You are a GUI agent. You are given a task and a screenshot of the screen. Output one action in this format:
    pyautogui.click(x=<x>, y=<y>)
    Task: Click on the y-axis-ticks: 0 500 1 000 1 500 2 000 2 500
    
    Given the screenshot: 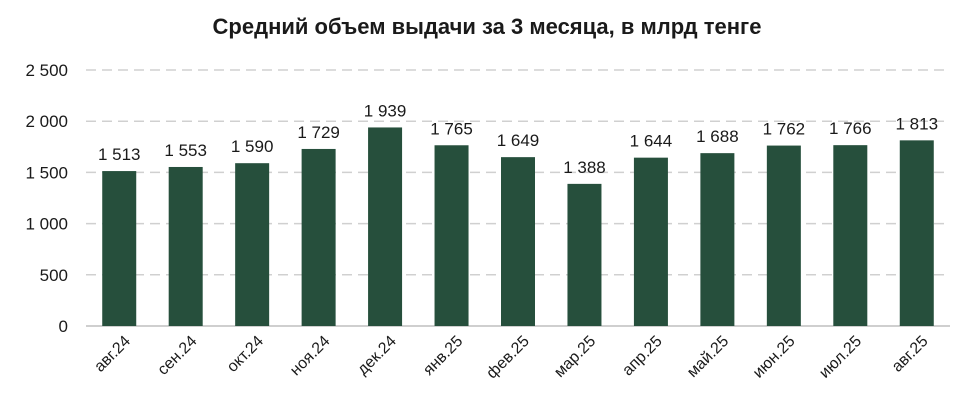 What is the action you would take?
    pyautogui.click(x=46, y=198)
    